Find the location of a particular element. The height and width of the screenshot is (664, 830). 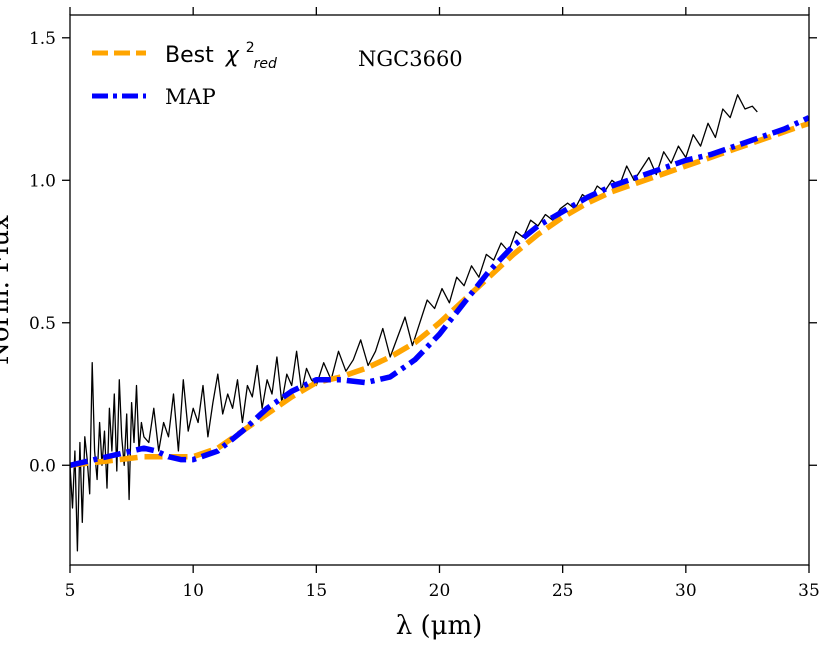

chart-annotation: NGC3660 is located at coordinates (410, 59).